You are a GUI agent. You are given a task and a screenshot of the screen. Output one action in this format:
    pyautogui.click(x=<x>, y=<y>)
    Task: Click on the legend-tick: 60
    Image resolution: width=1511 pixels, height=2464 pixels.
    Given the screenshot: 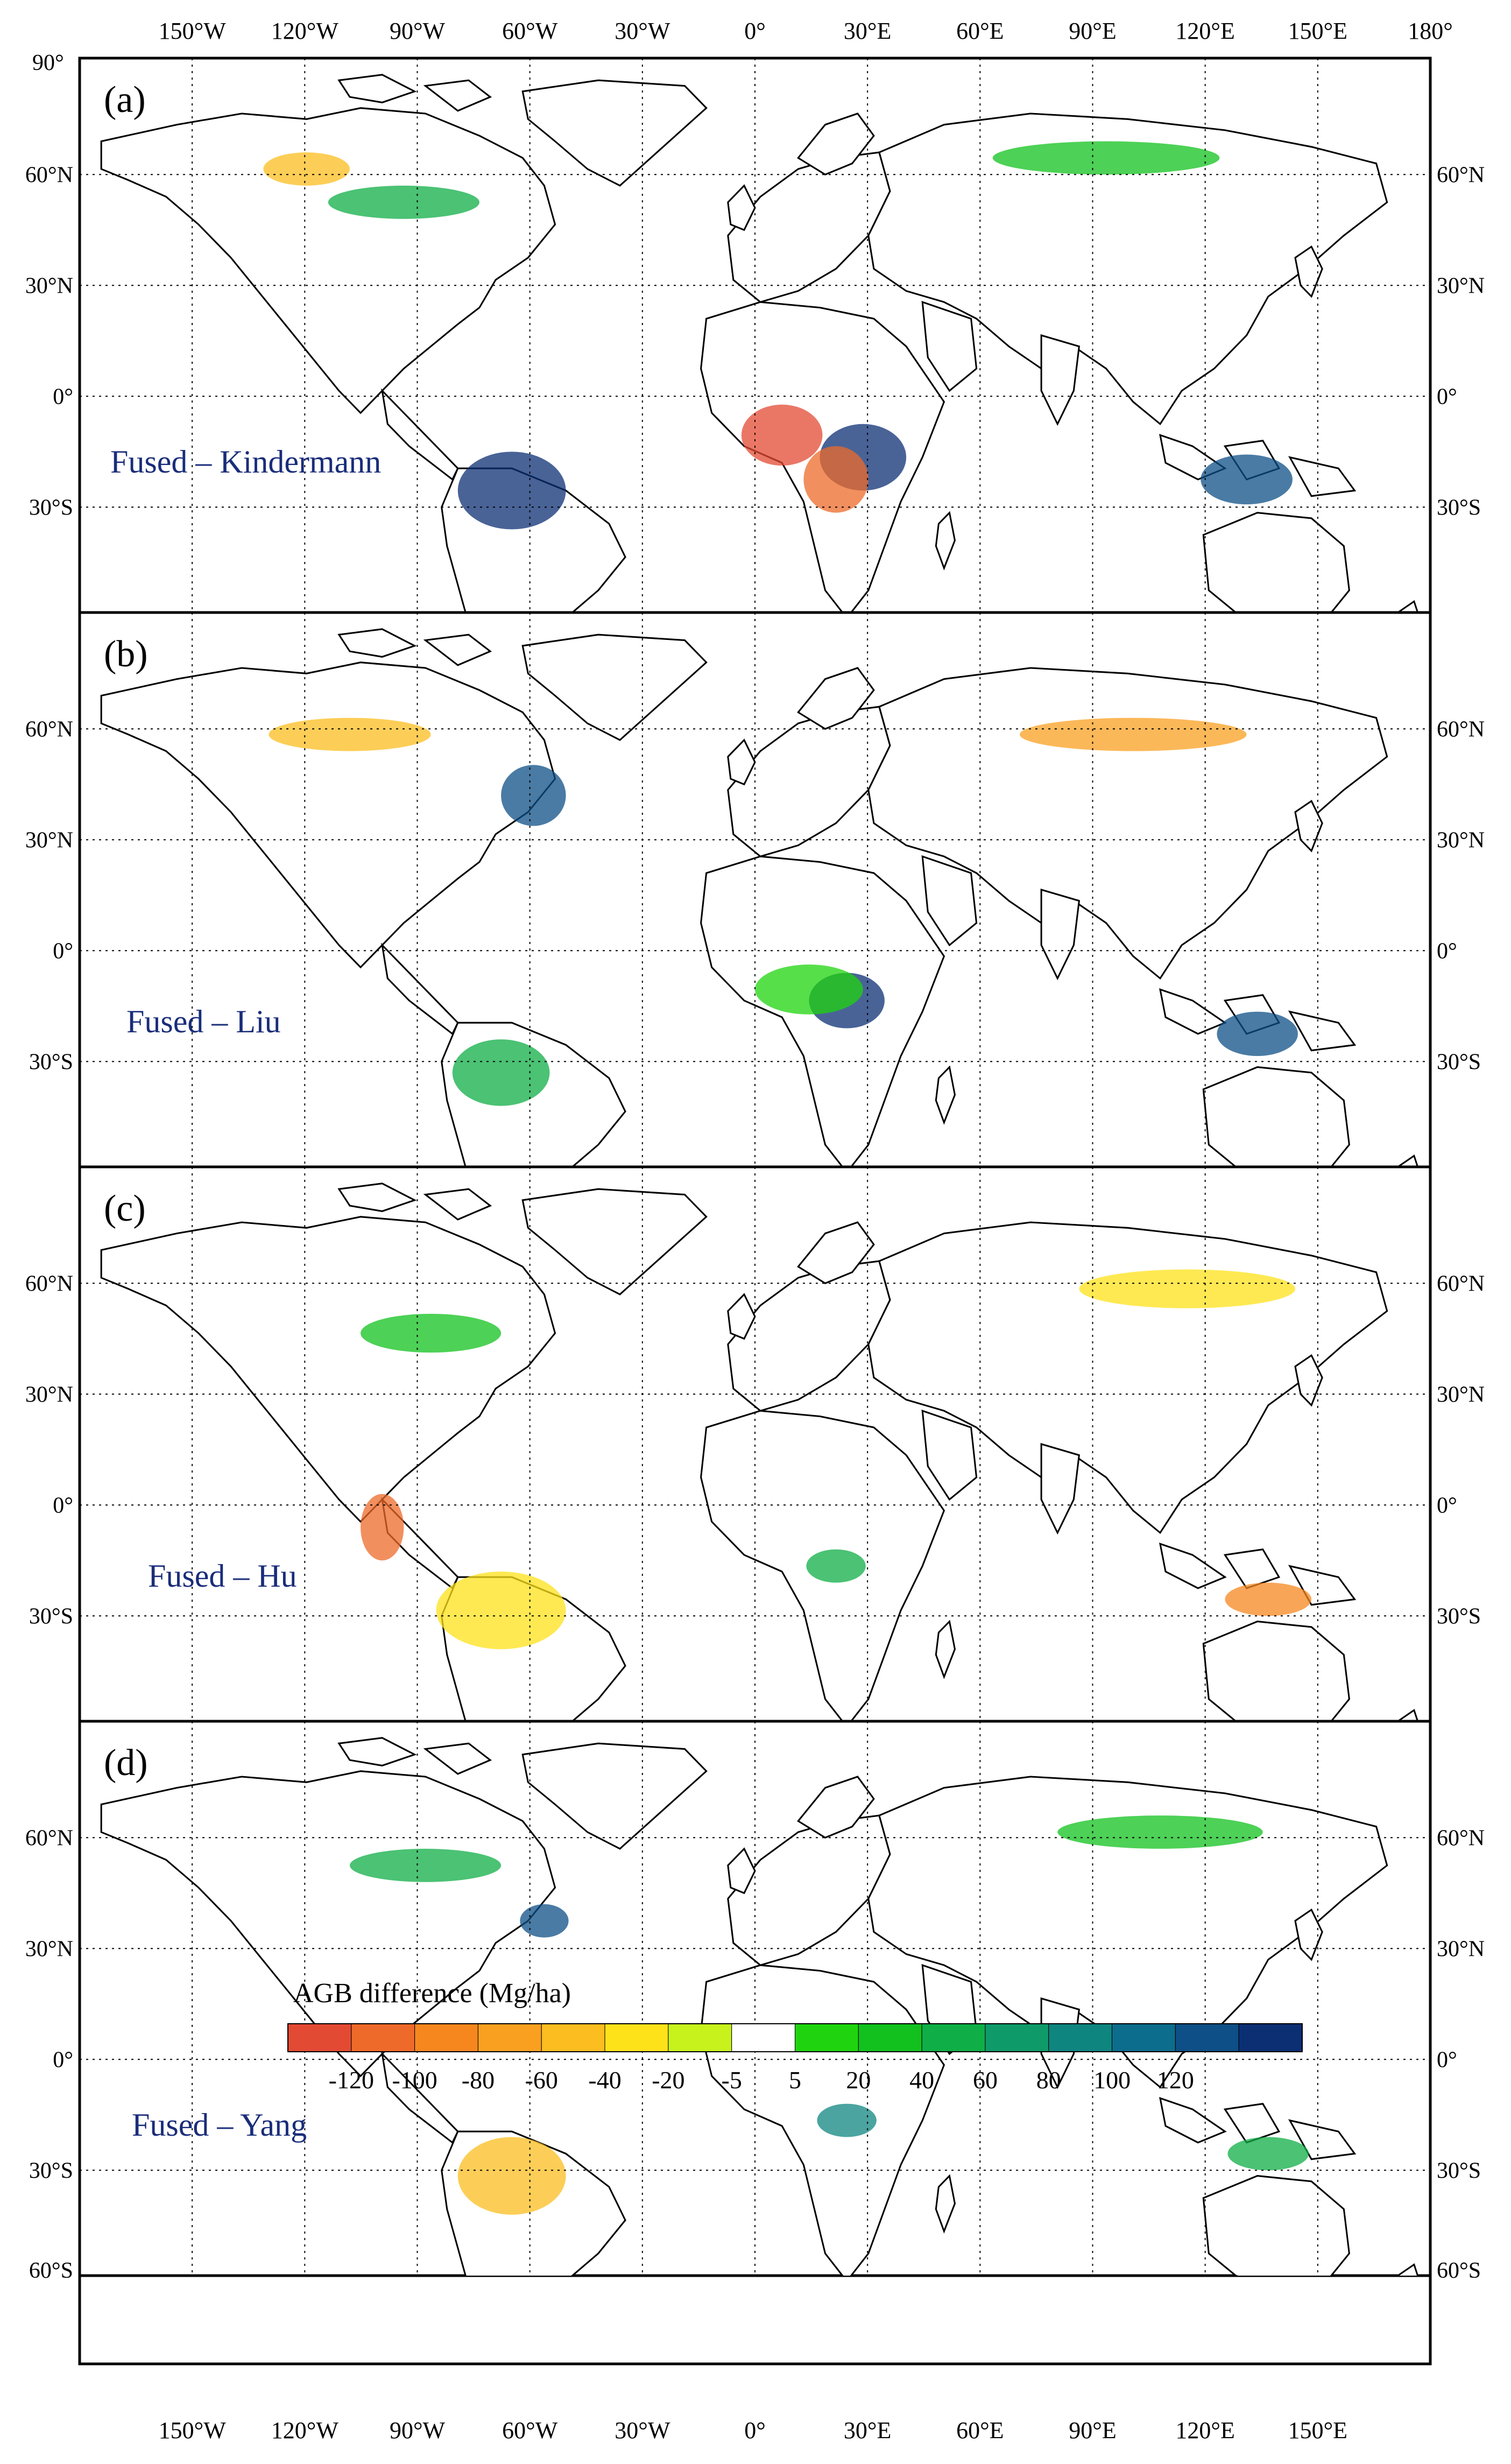 What is the action you would take?
    pyautogui.click(x=986, y=2080)
    